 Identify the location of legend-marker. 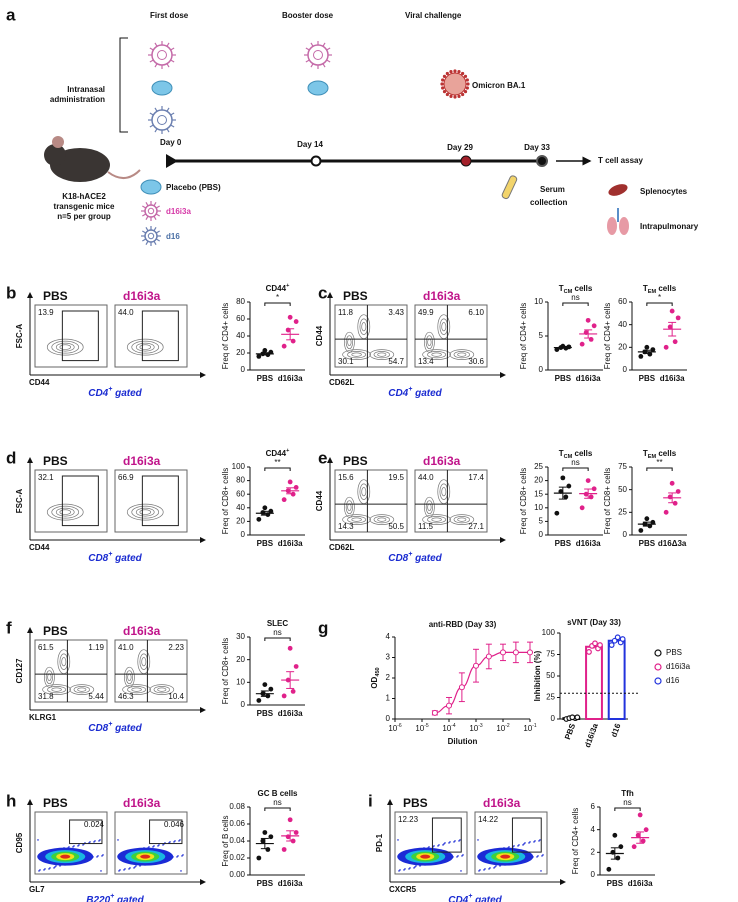
(658, 667).